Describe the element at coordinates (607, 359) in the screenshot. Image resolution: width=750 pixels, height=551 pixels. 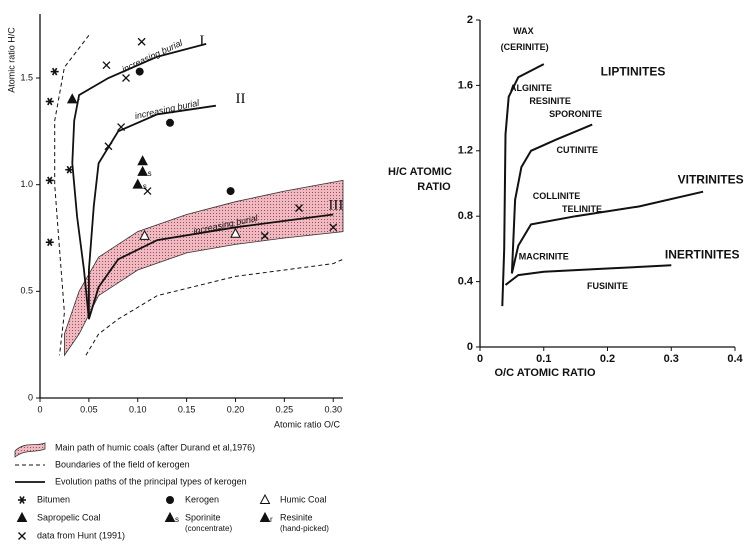
I see `x-tick-label: 0.2` at that location.